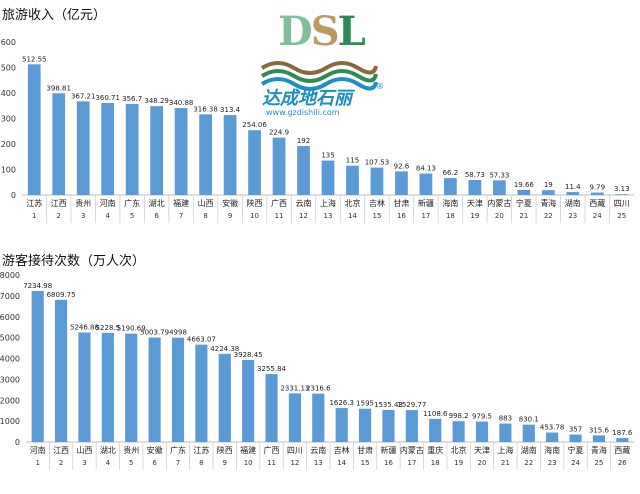 Image resolution: width=640 pixels, height=494 pixels. Describe the element at coordinates (377, 163) in the screenshot. I see `data-label: 107.53` at that location.